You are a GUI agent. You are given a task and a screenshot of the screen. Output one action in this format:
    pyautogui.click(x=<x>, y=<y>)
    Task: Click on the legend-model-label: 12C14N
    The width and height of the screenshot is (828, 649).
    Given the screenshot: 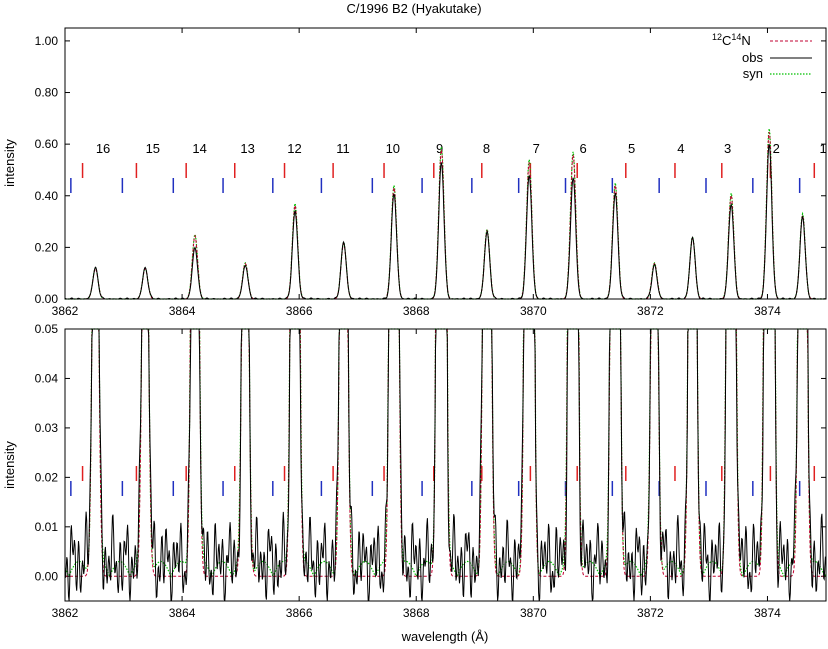 What is the action you would take?
    pyautogui.click(x=731, y=40)
    